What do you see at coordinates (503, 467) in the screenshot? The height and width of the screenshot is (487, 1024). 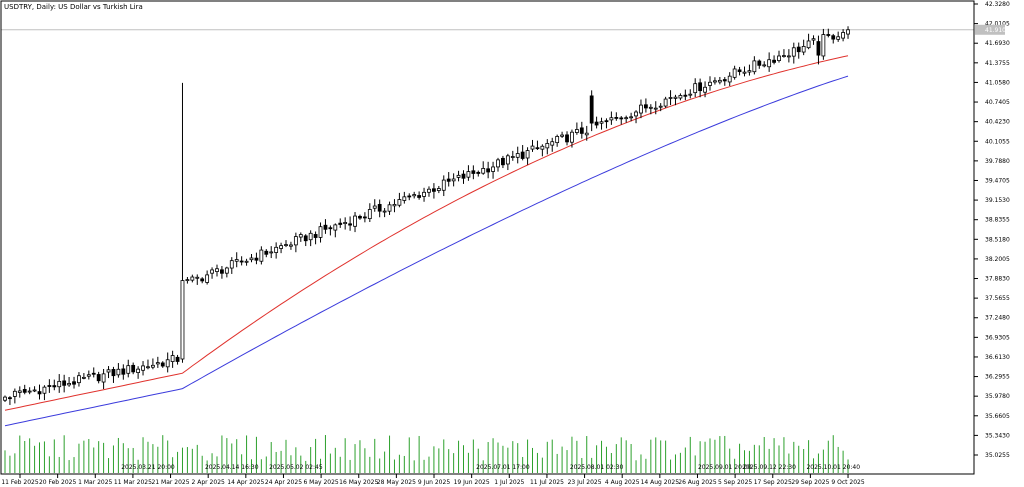 I see `separator-label: 2025.07.01 17:00` at bounding box center [503, 467].